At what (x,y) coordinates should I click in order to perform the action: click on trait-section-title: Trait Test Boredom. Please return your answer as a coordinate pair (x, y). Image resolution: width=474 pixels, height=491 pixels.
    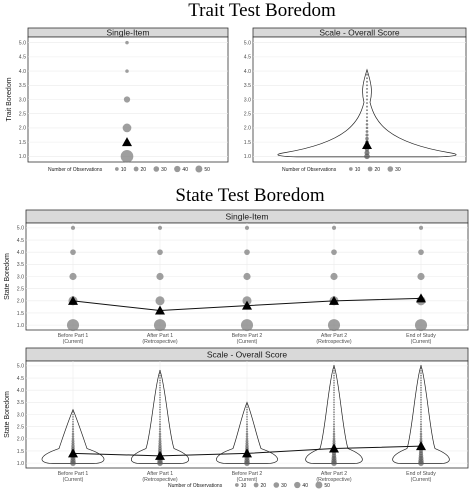
    Looking at the image, I should click on (262, 10).